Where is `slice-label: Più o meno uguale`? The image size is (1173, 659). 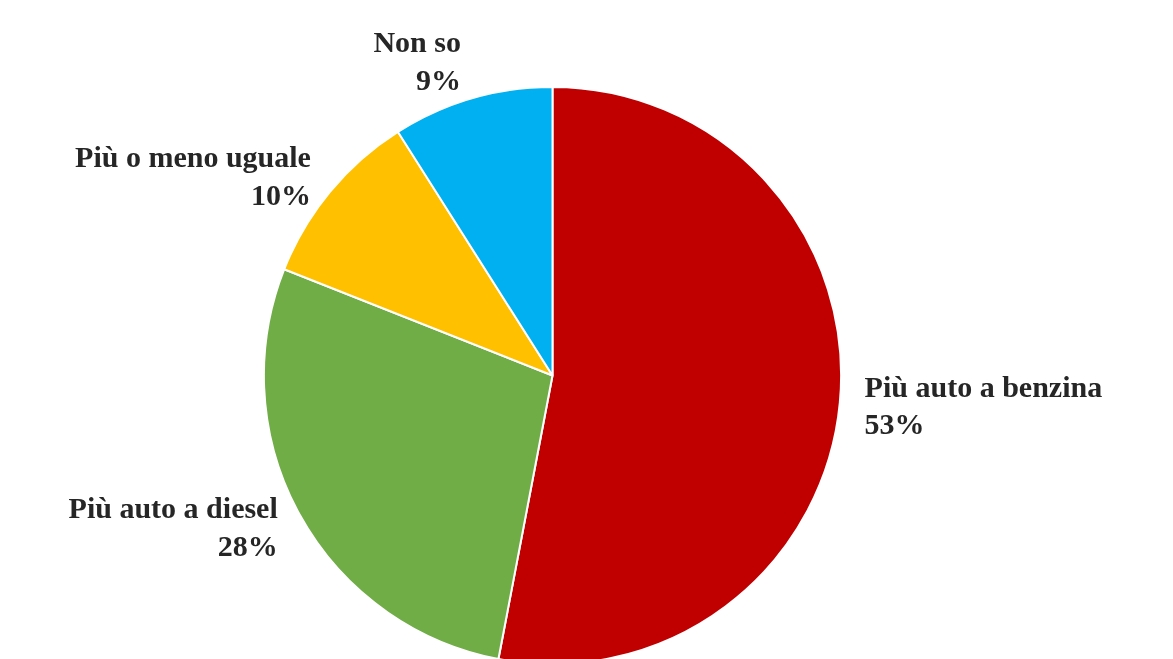 slice-label: Più o meno uguale is located at coordinates (193, 157).